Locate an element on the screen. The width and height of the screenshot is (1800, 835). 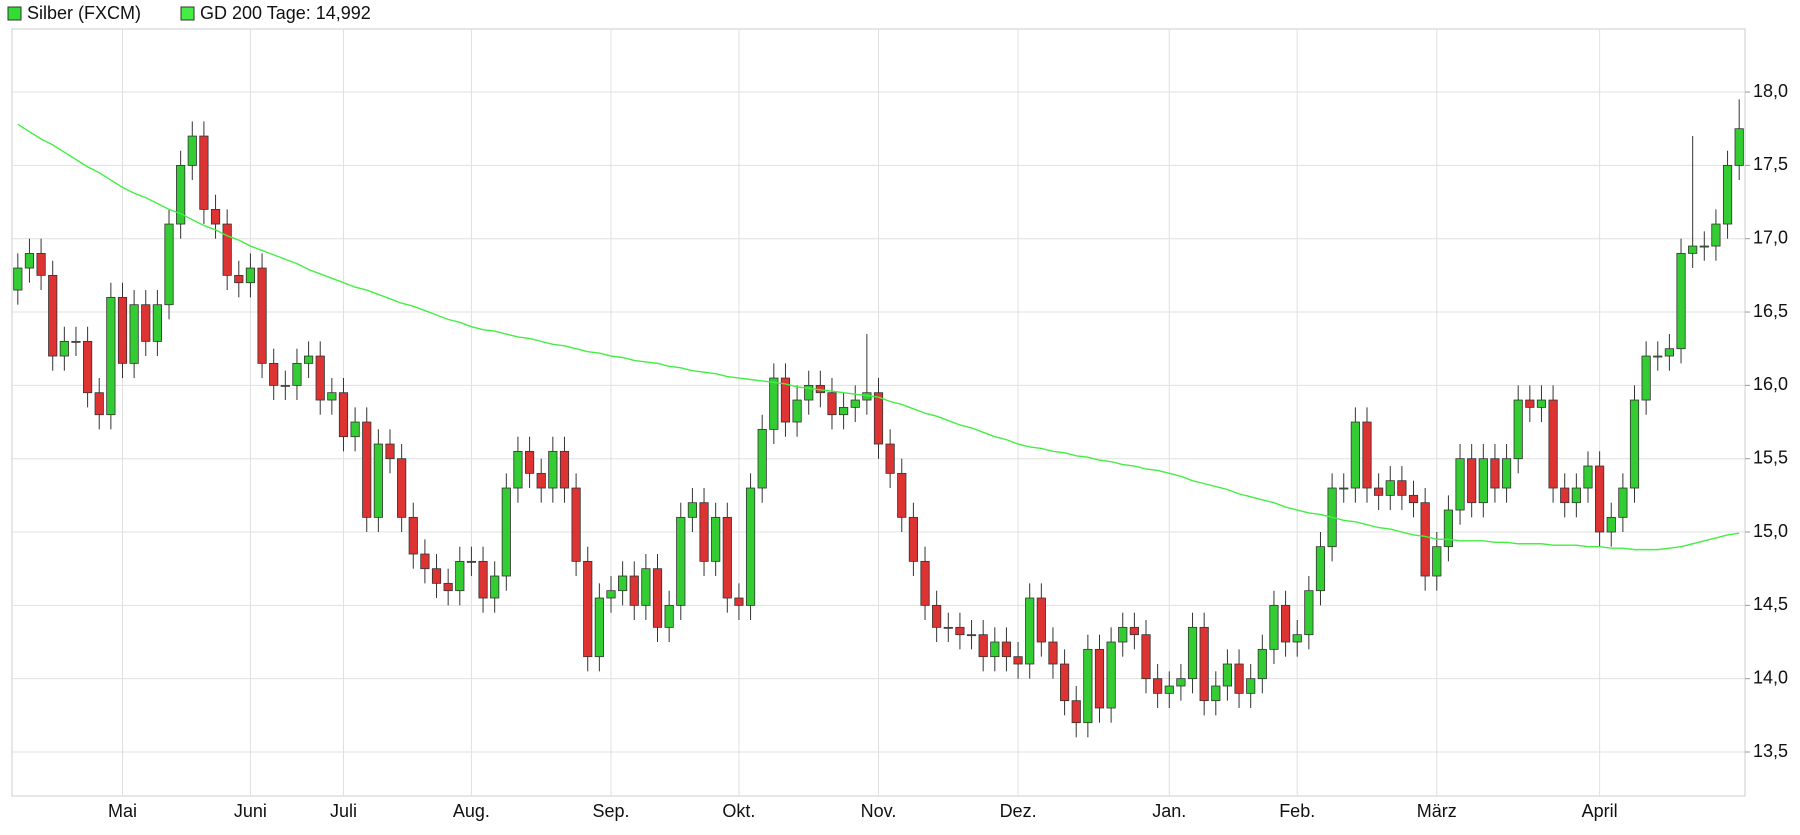
x-tick-label: Juli is located at coordinates (343, 811).